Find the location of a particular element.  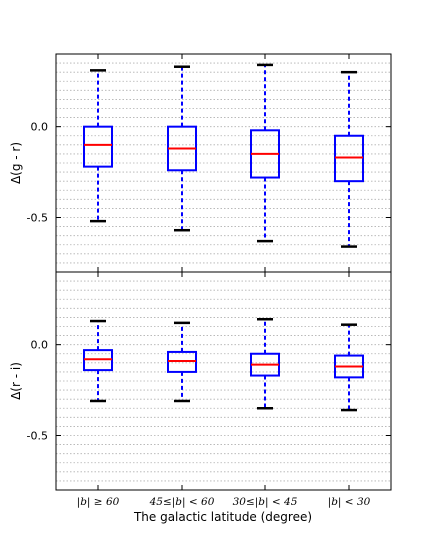

y-axis-label: Δ(r - i) is located at coordinates (16, 381).